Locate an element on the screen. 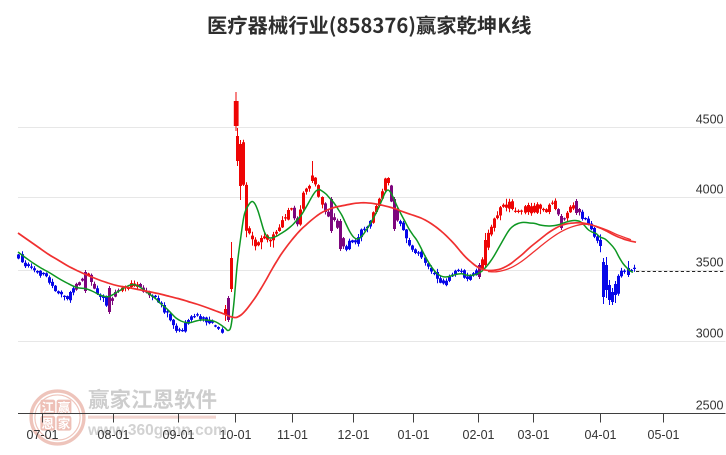 Image resolution: width=726 pixels, height=455 pixels. svg-text: 09-01 is located at coordinates (179, 435).